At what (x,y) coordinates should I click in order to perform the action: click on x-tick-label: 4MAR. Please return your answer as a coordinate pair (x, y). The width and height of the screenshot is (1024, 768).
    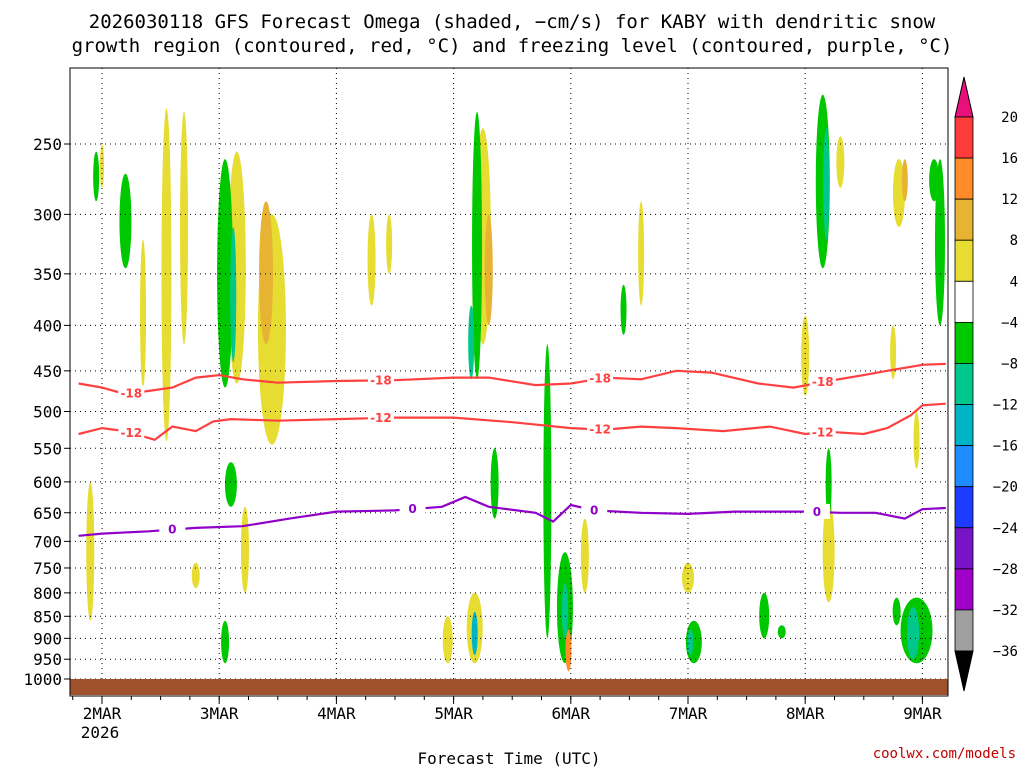
    Looking at the image, I should click on (336, 713).